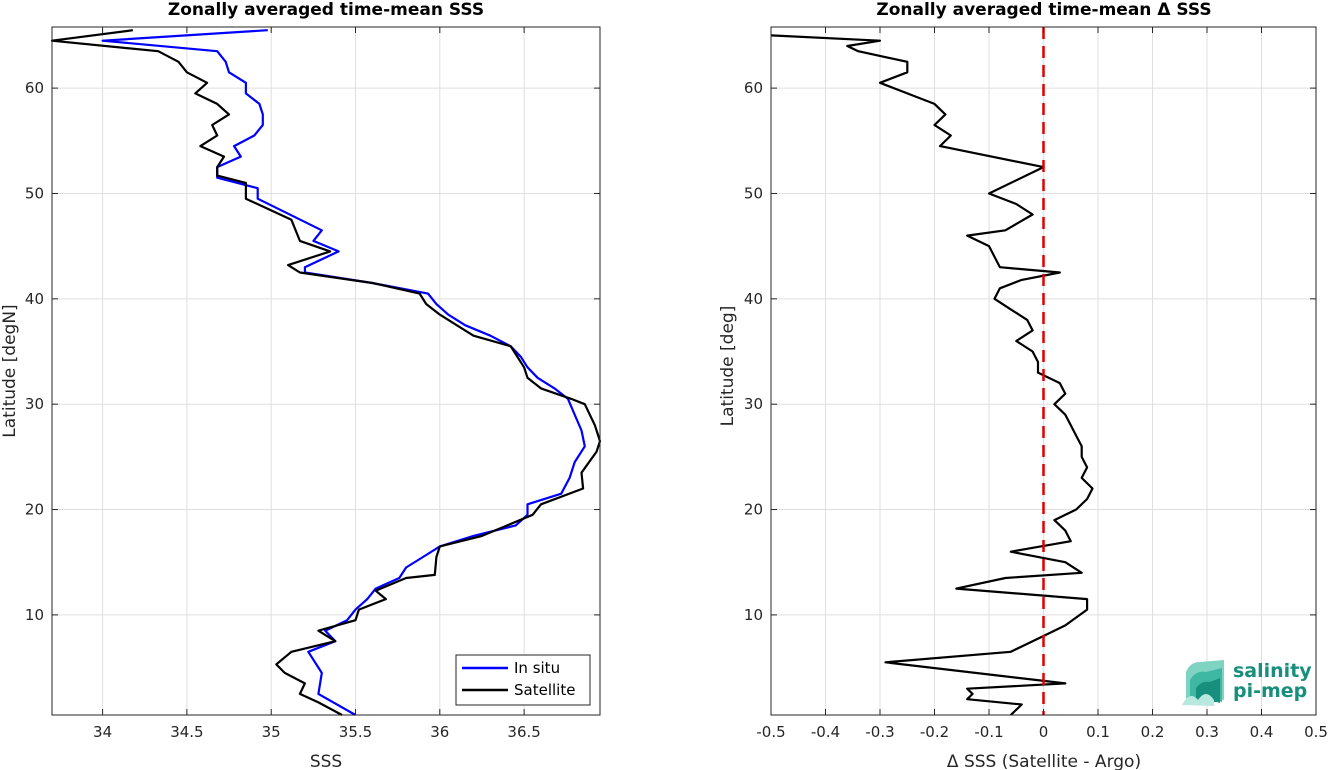 This screenshot has height=770, width=1330. I want to click on legend-box, so click(523, 680).